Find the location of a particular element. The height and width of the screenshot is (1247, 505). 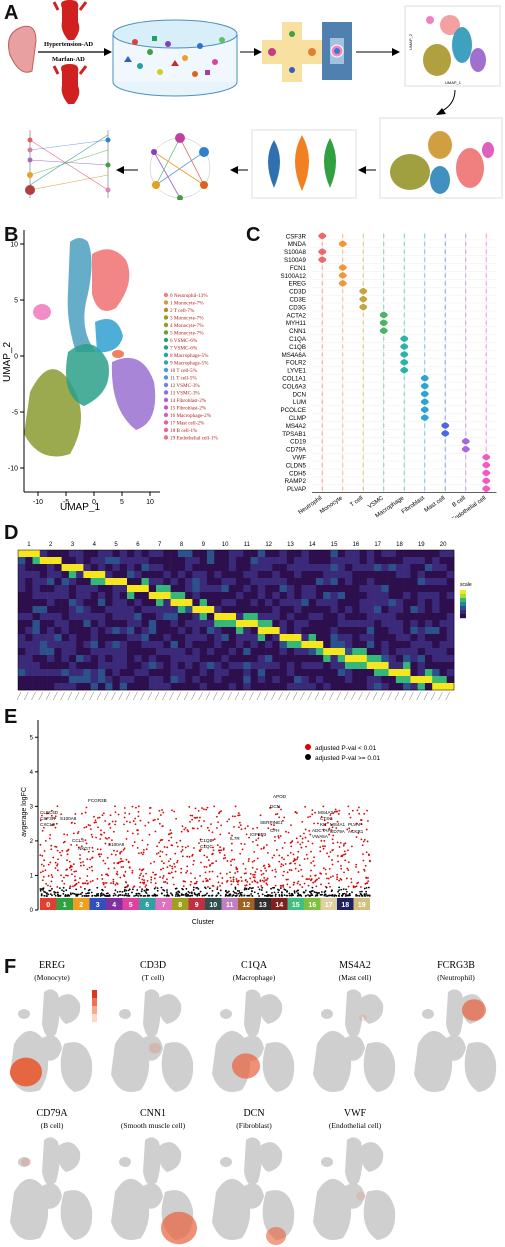

heatmap-col-label: 15 is located at coordinates (334, 545).